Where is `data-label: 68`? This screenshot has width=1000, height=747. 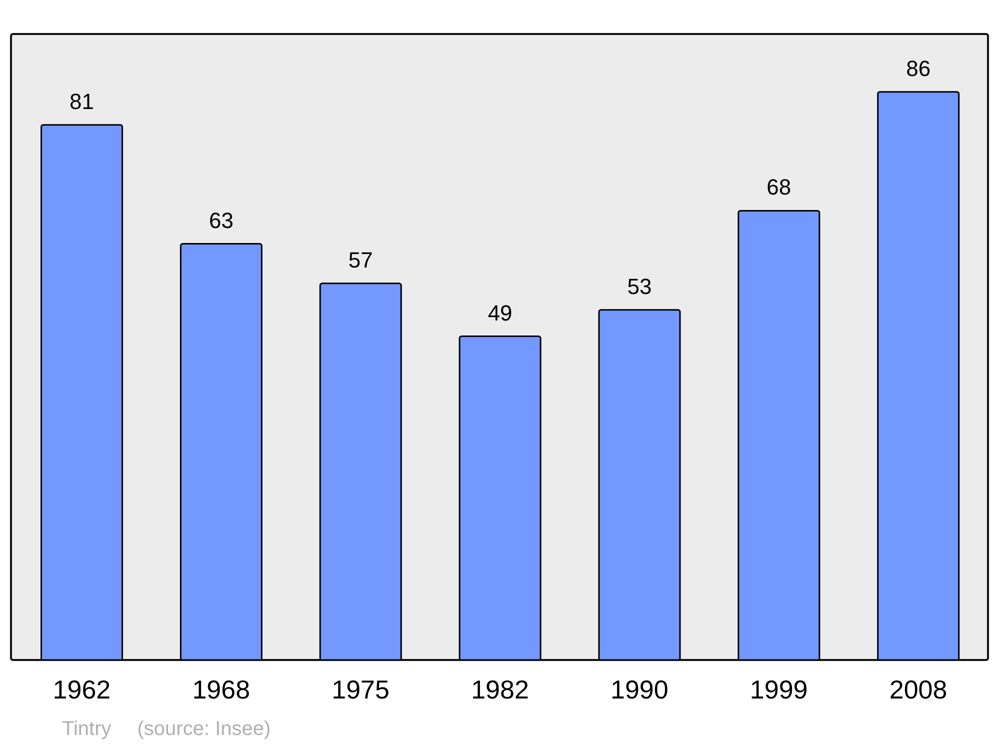 data-label: 68 is located at coordinates (779, 187).